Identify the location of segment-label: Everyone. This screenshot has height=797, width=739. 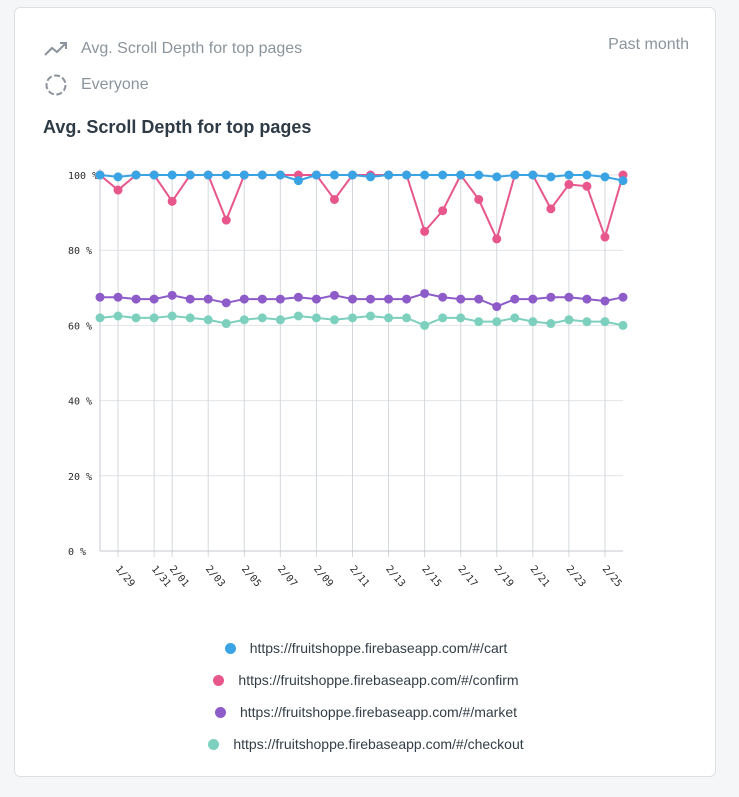
(115, 84).